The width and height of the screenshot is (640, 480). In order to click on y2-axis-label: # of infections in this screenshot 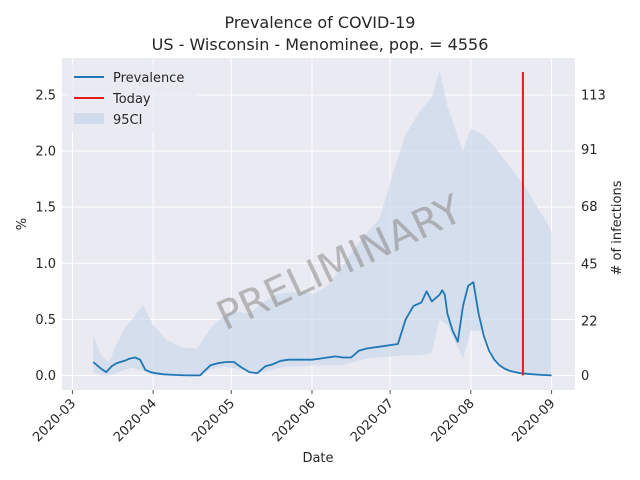, I will do `click(617, 227)`.